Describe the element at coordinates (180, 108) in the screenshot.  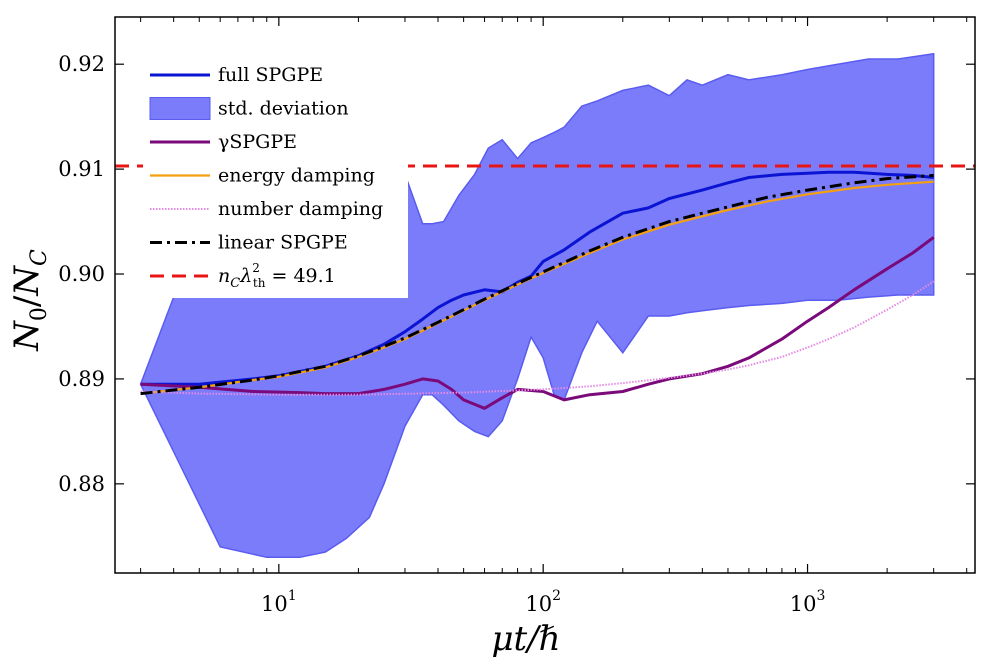
I see `legend-swatch-std-deviation` at that location.